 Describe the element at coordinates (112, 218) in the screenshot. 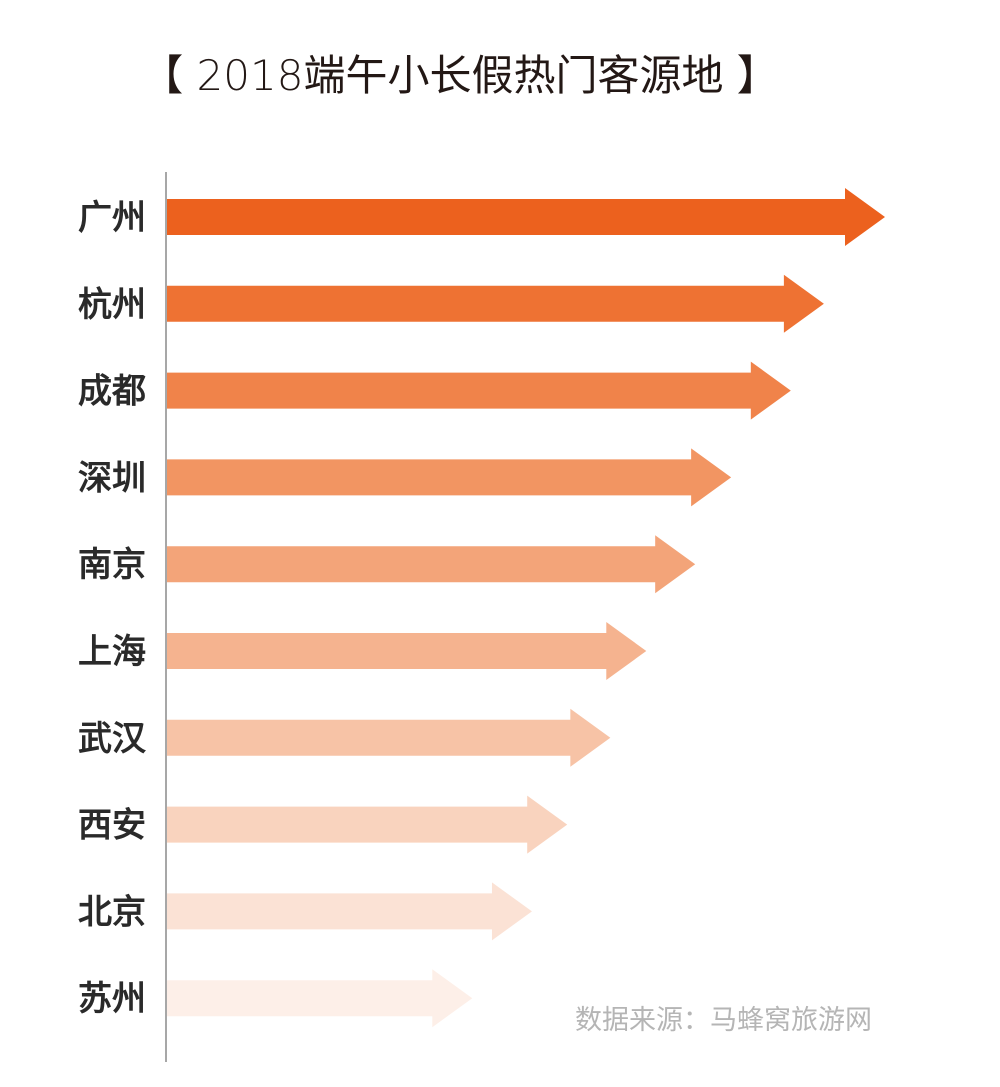

I see `category-label: 广州` at that location.